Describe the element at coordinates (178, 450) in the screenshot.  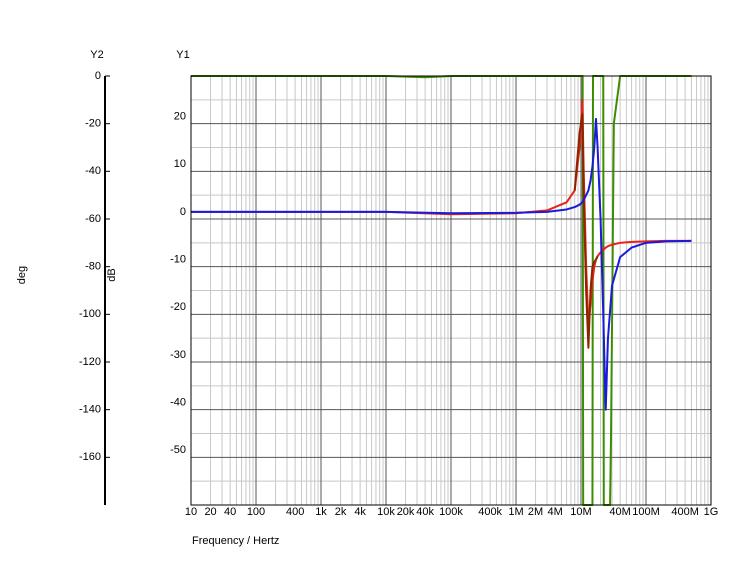
I see `y-tick-label: -50` at that location.